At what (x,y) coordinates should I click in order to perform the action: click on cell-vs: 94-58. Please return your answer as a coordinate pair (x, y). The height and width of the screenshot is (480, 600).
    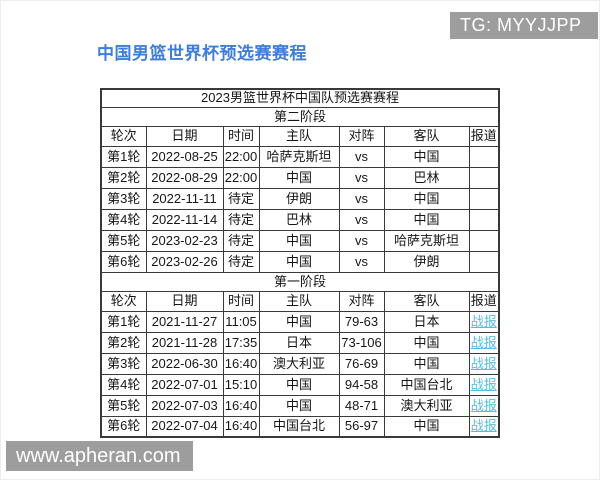
    Looking at the image, I should click on (361, 384).